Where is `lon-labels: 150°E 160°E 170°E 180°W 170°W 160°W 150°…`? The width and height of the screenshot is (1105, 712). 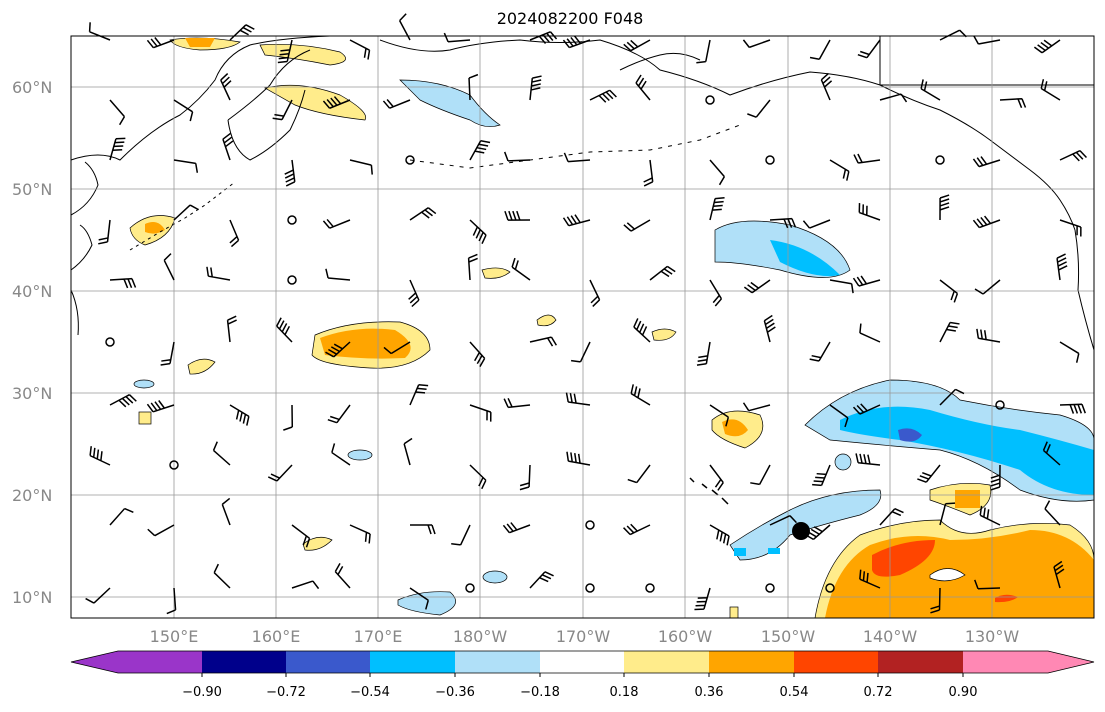 lon-labels: 150°E 160°E 170°E 180°W 170°W 160°W 150°… is located at coordinates (585, 636).